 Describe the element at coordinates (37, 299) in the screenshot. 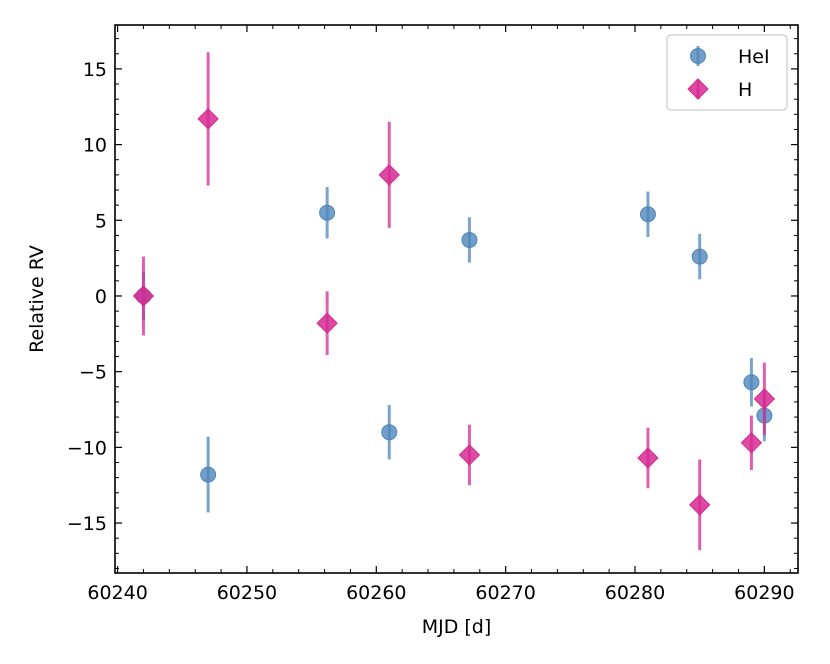

I see `y-axis-label: Relative RV` at that location.